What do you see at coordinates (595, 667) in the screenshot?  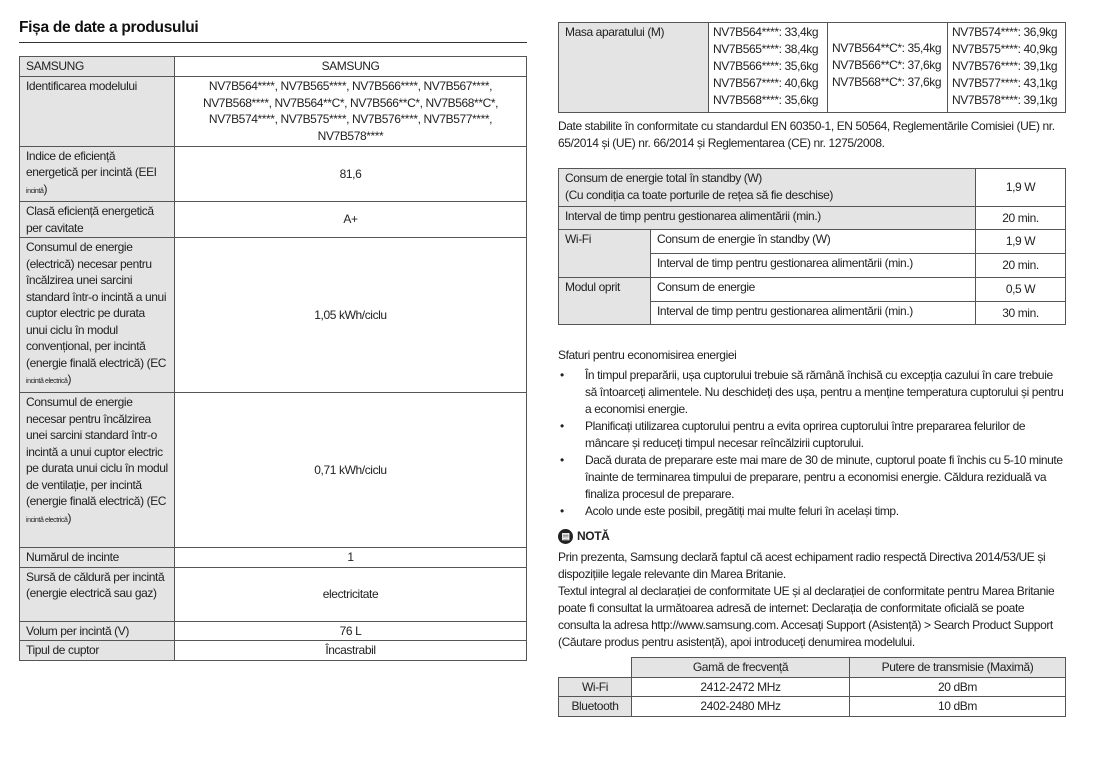 I see `freq-header-empty` at bounding box center [595, 667].